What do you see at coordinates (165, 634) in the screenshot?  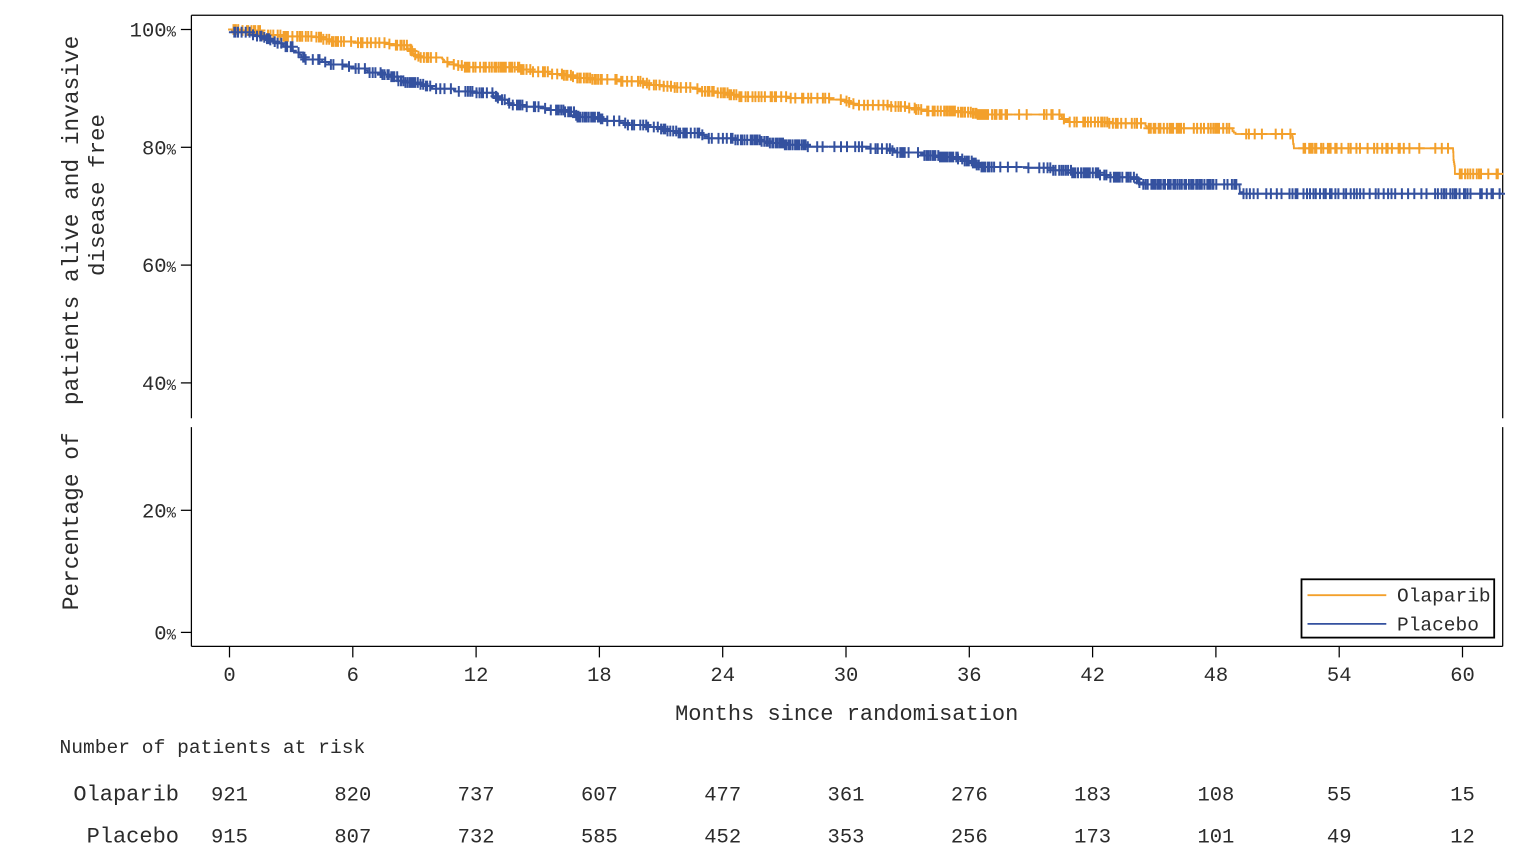 I see `svg-text: 0%` at bounding box center [165, 634].